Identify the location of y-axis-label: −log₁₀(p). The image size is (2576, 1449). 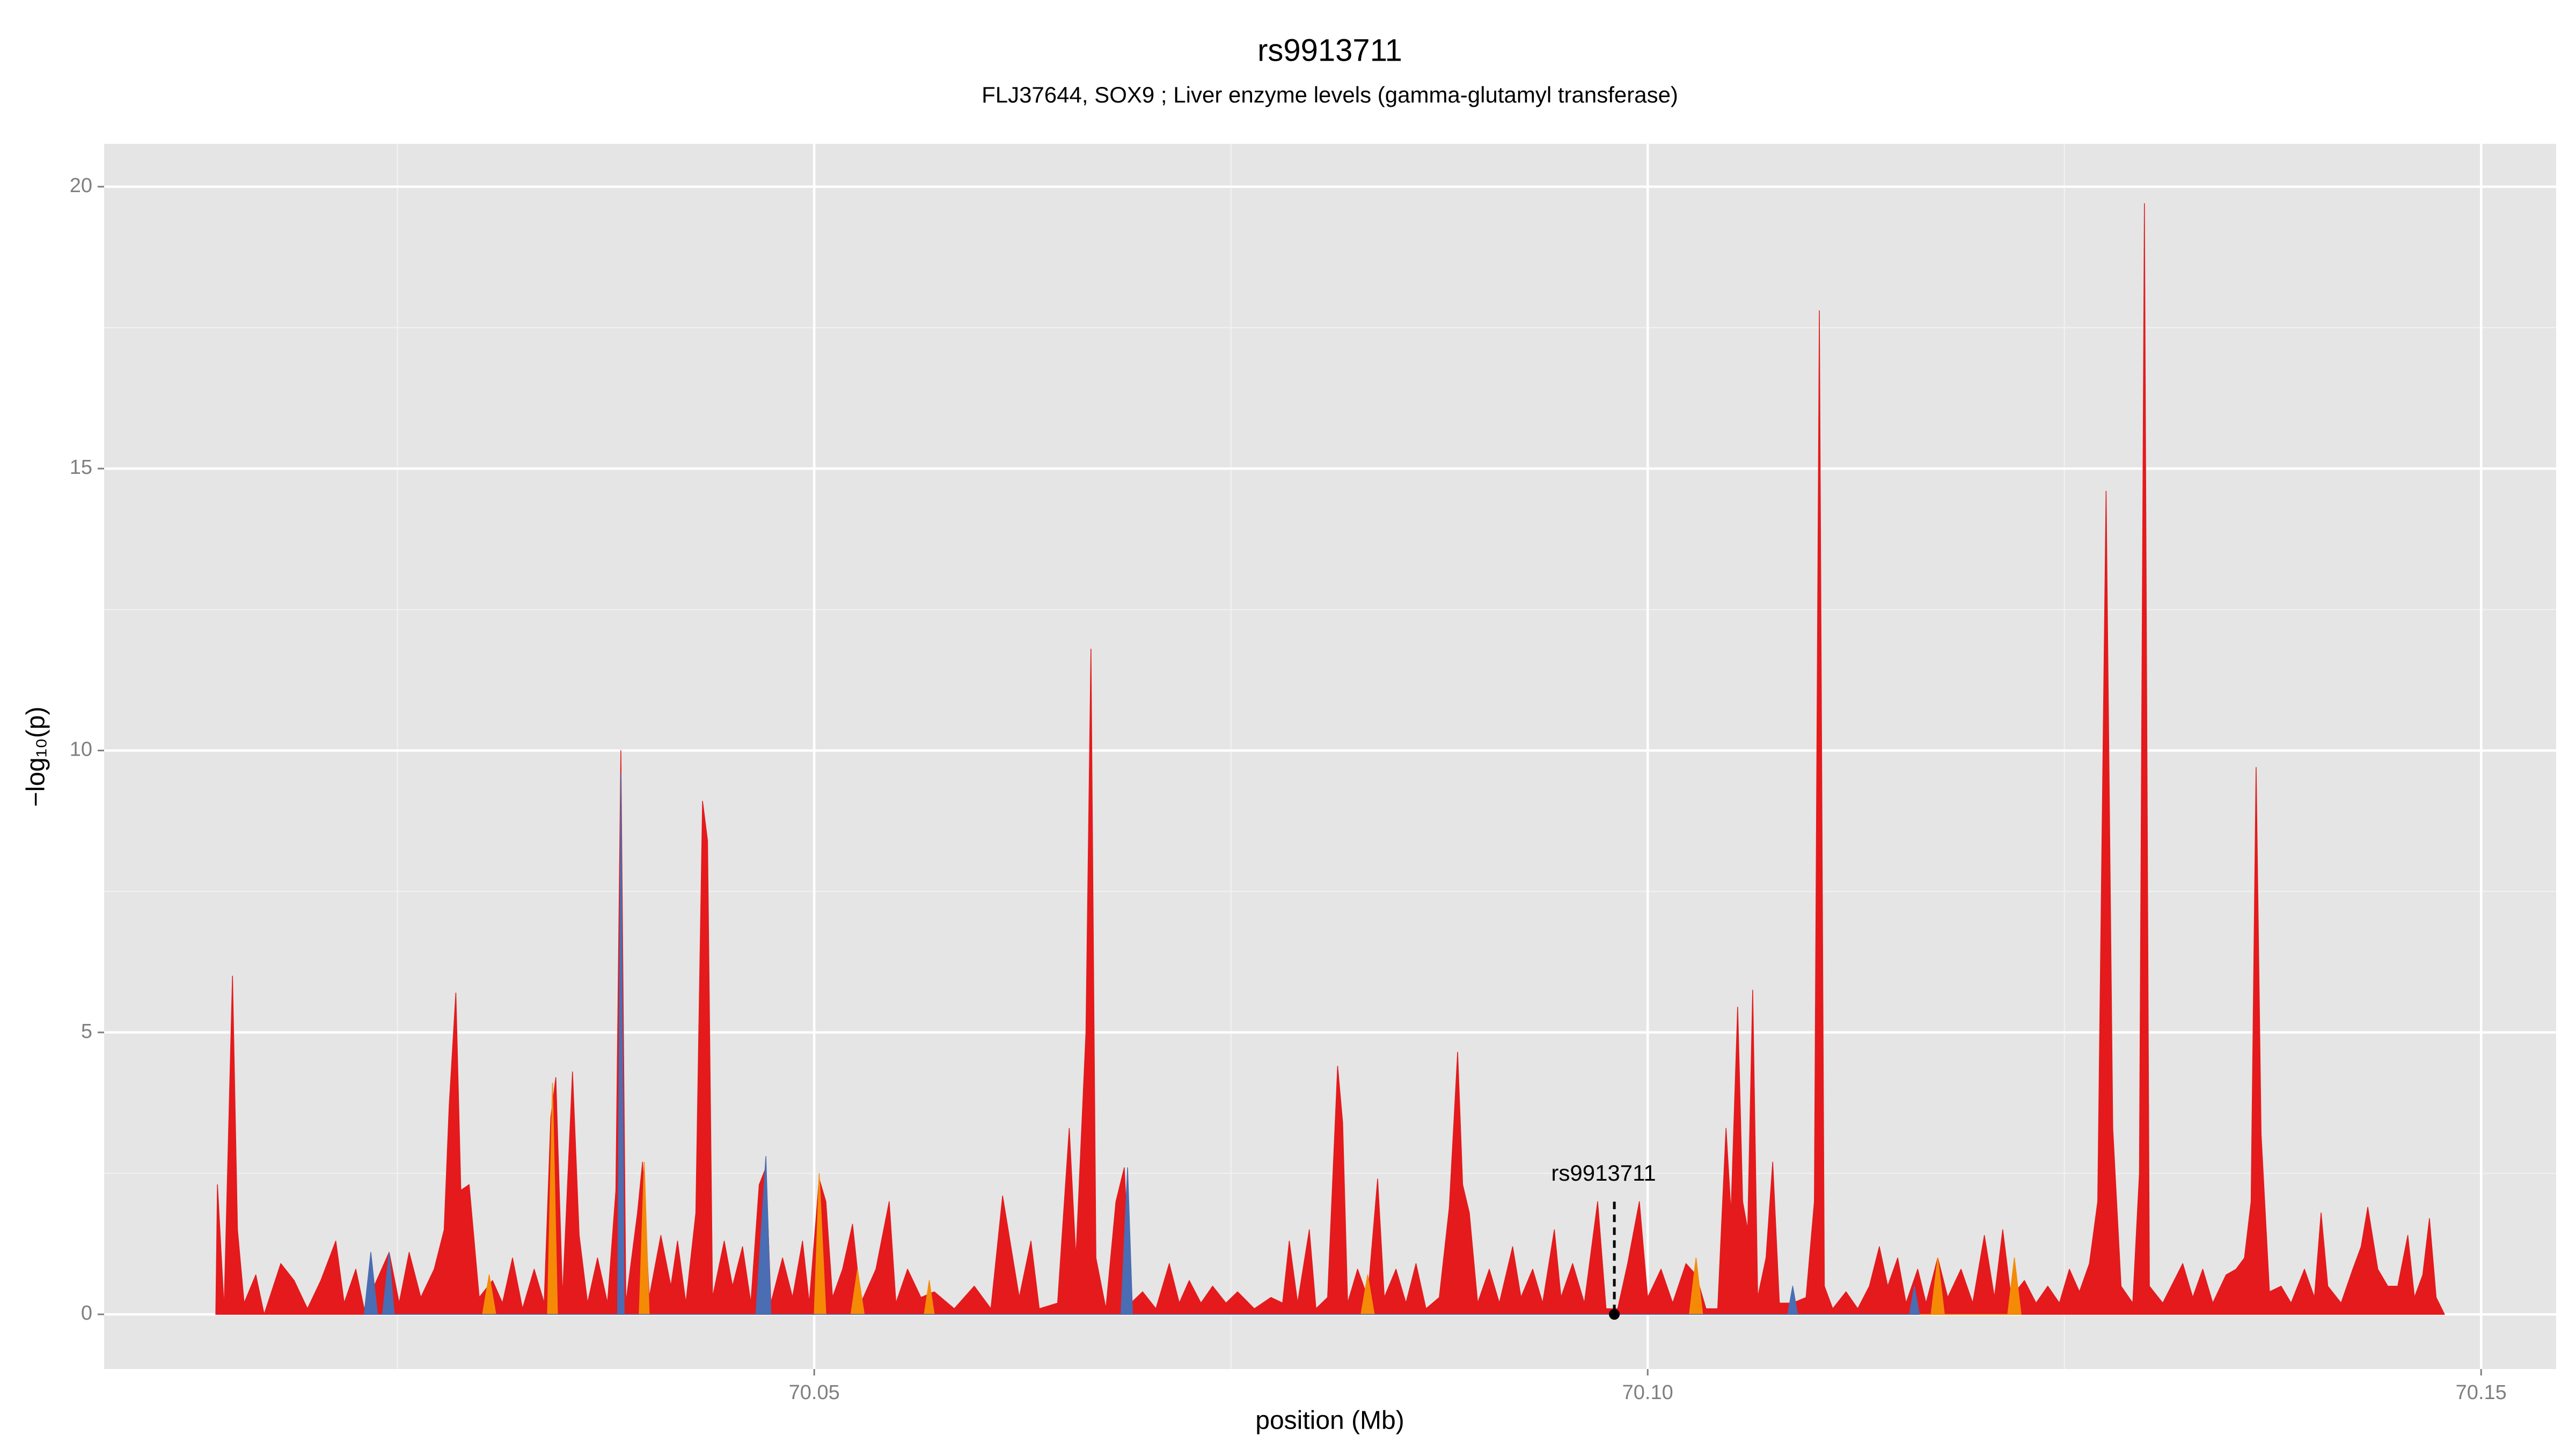
(36, 757).